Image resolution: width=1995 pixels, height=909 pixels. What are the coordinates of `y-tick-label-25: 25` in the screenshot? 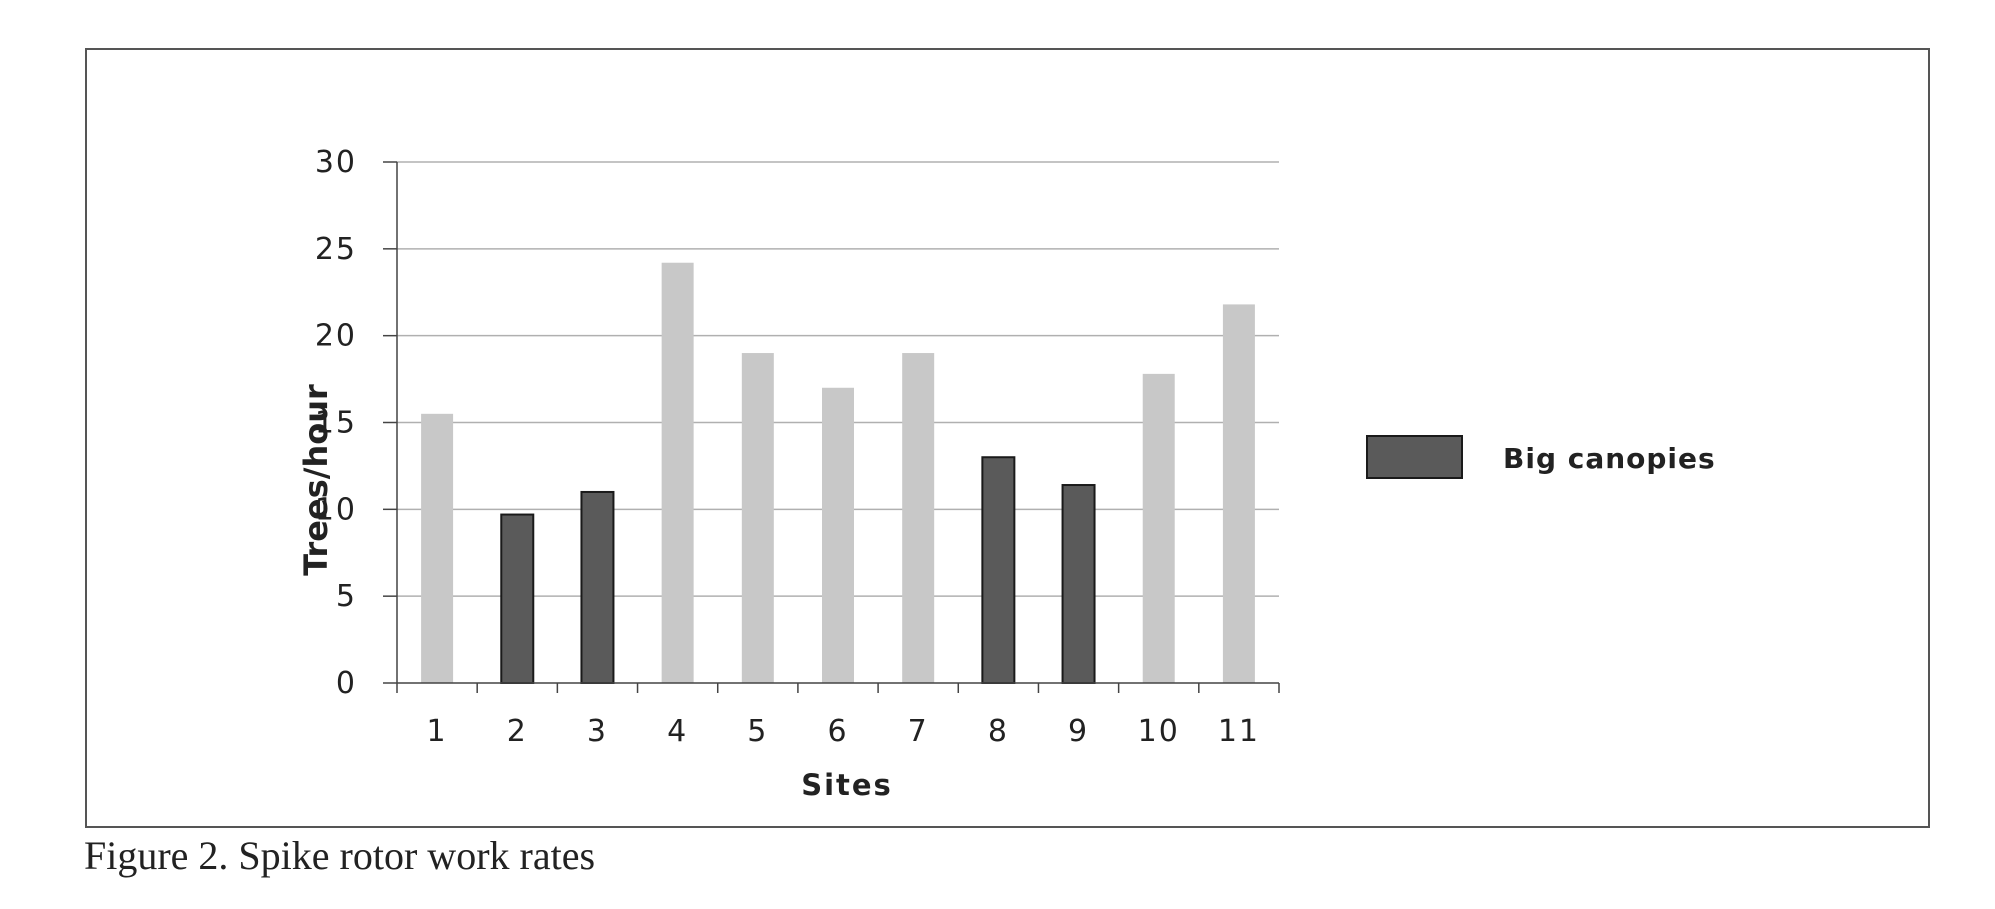 It's located at (336, 249).